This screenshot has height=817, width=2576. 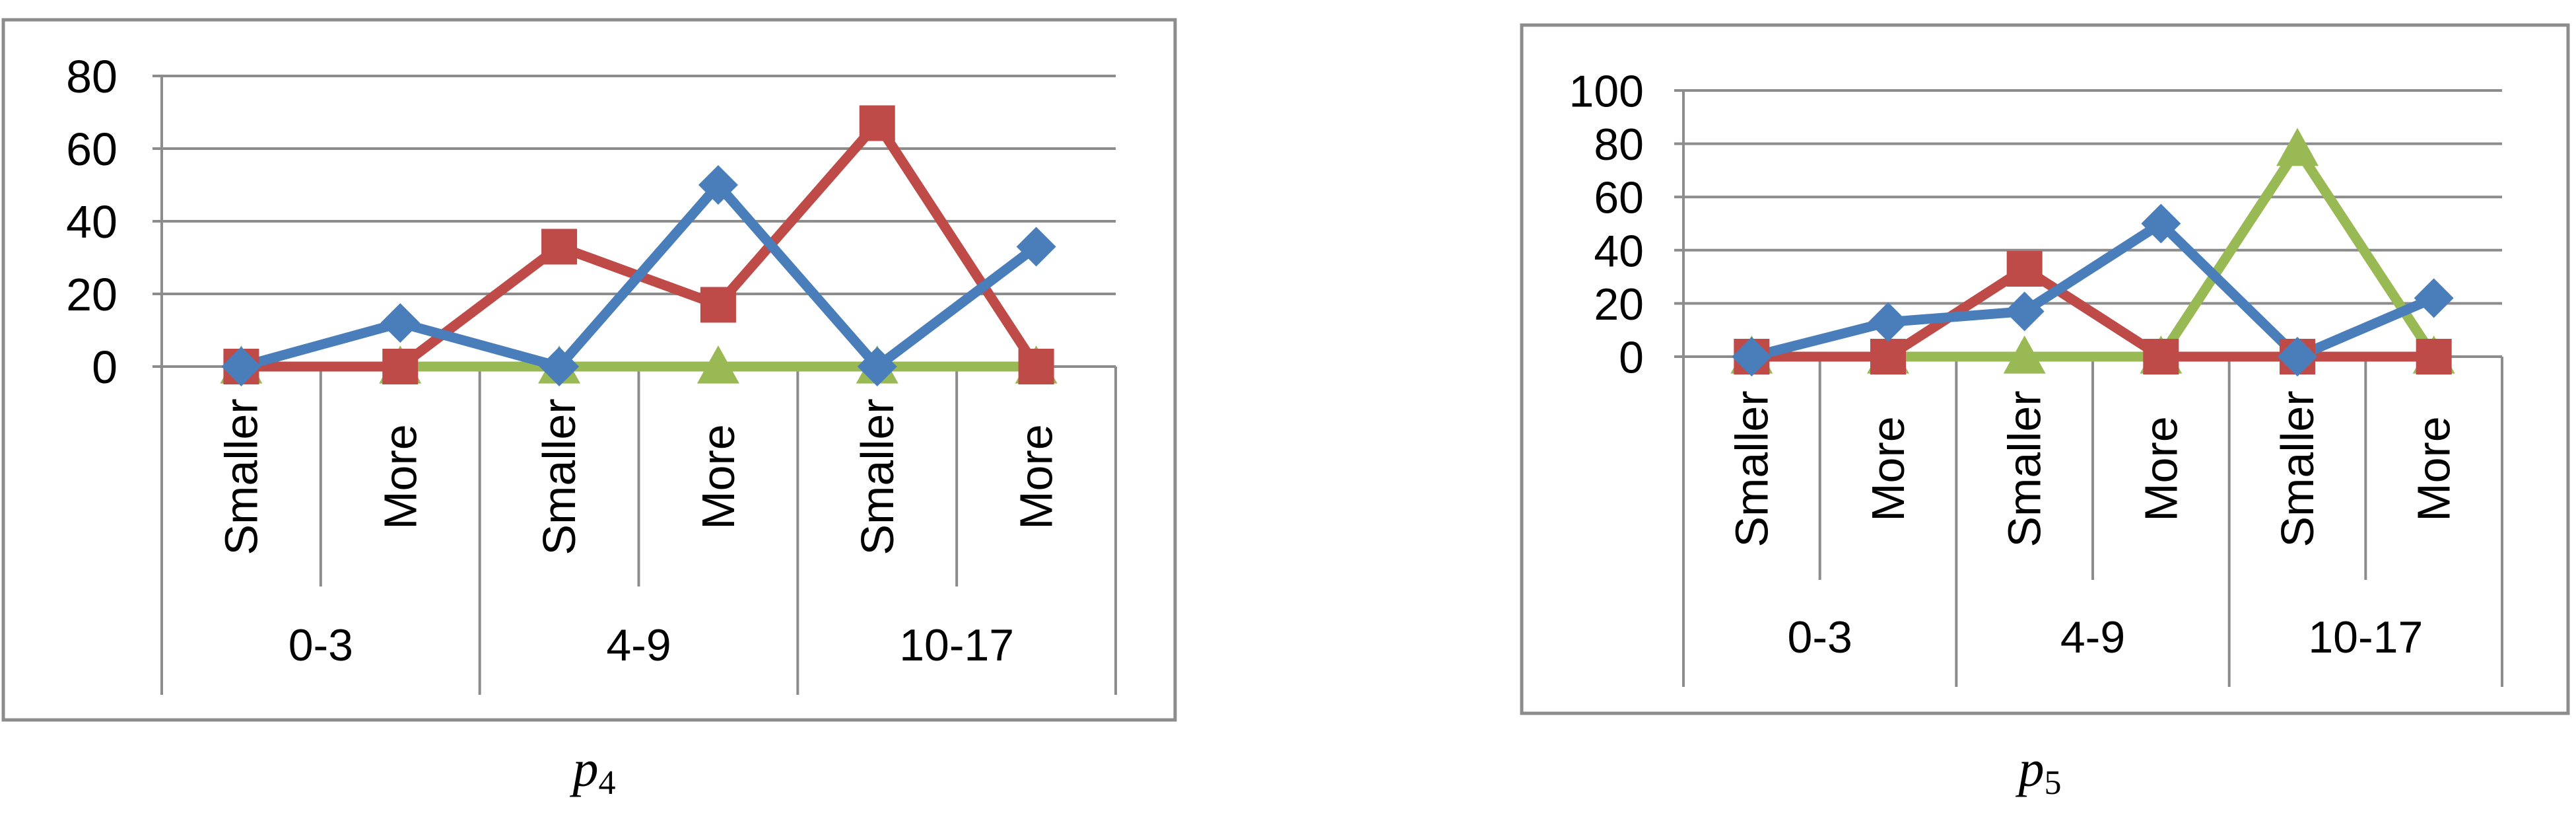 I want to click on chart-caption: p4, so click(x=593, y=771).